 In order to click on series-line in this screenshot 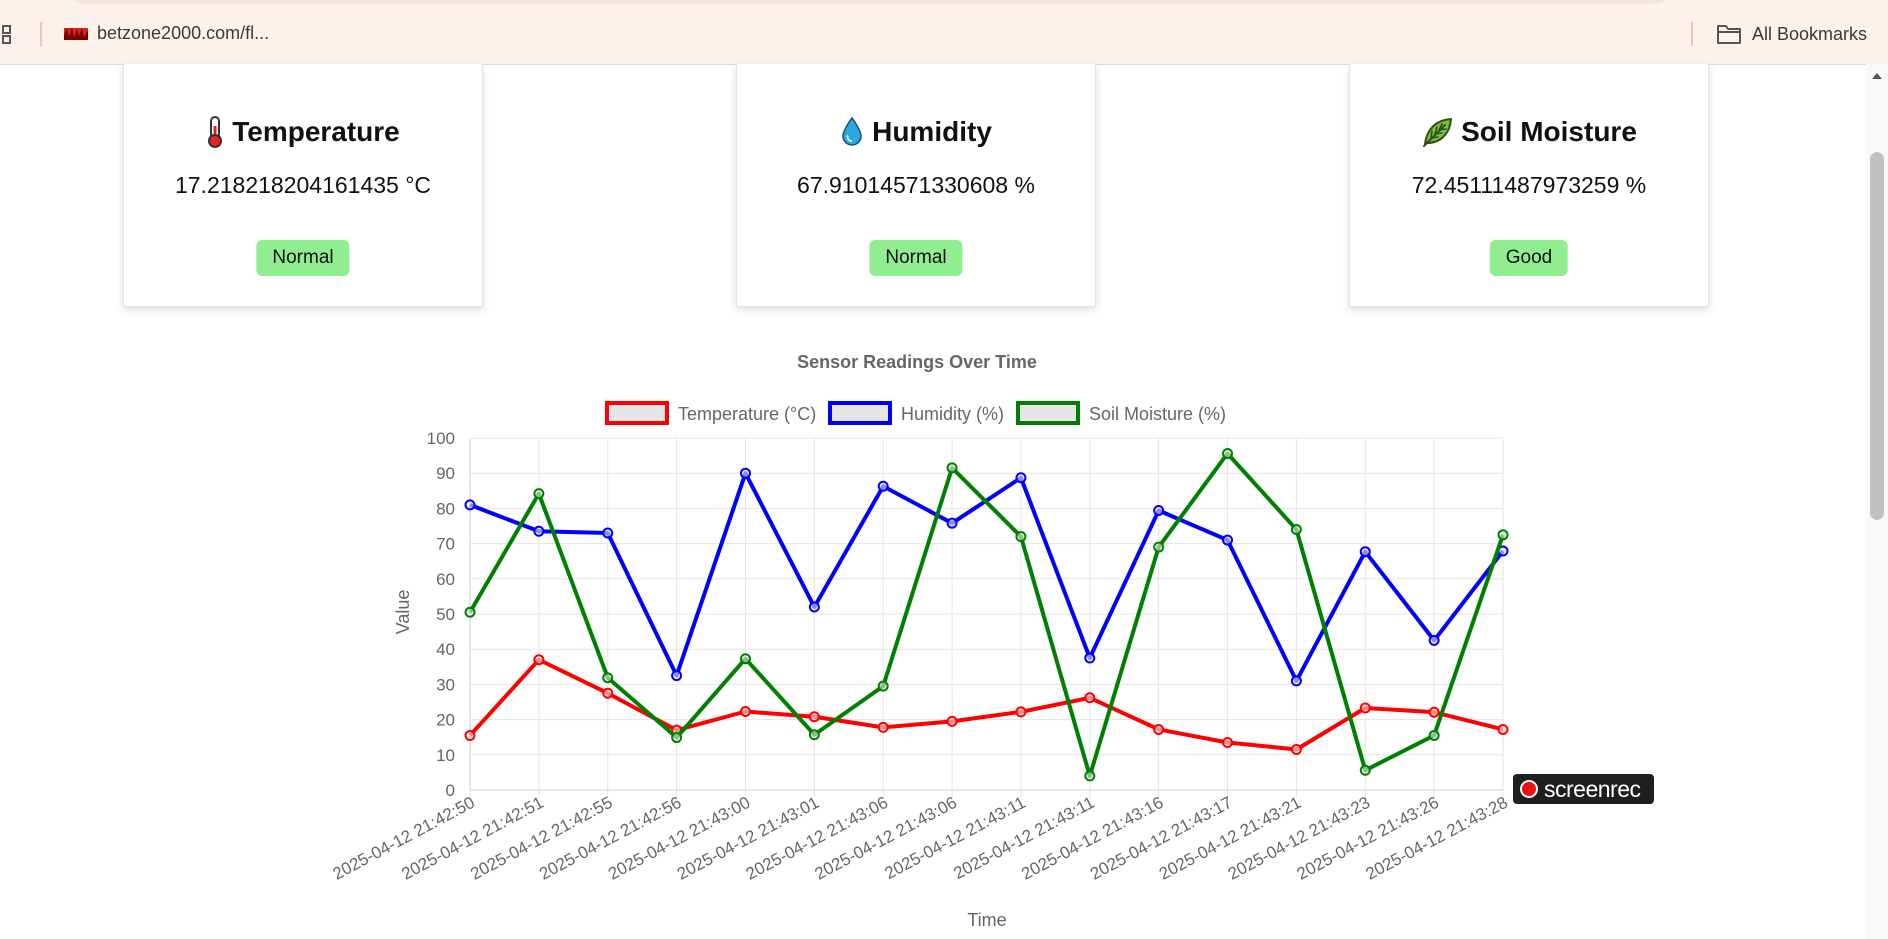, I will do `click(986, 704)`.